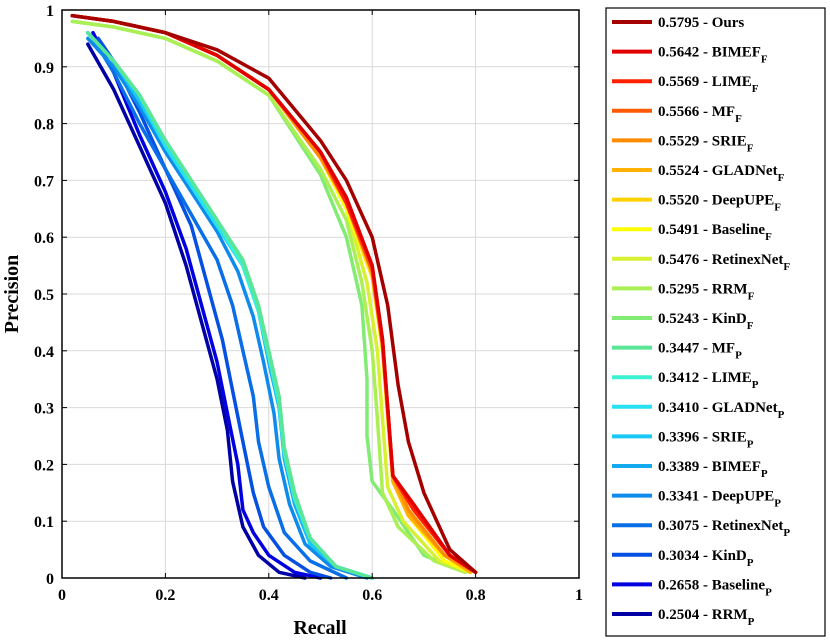 This screenshot has width=830, height=640. Describe the element at coordinates (706, 291) in the screenshot. I see `legend-entry: 0.5295 - RRMF` at that location.